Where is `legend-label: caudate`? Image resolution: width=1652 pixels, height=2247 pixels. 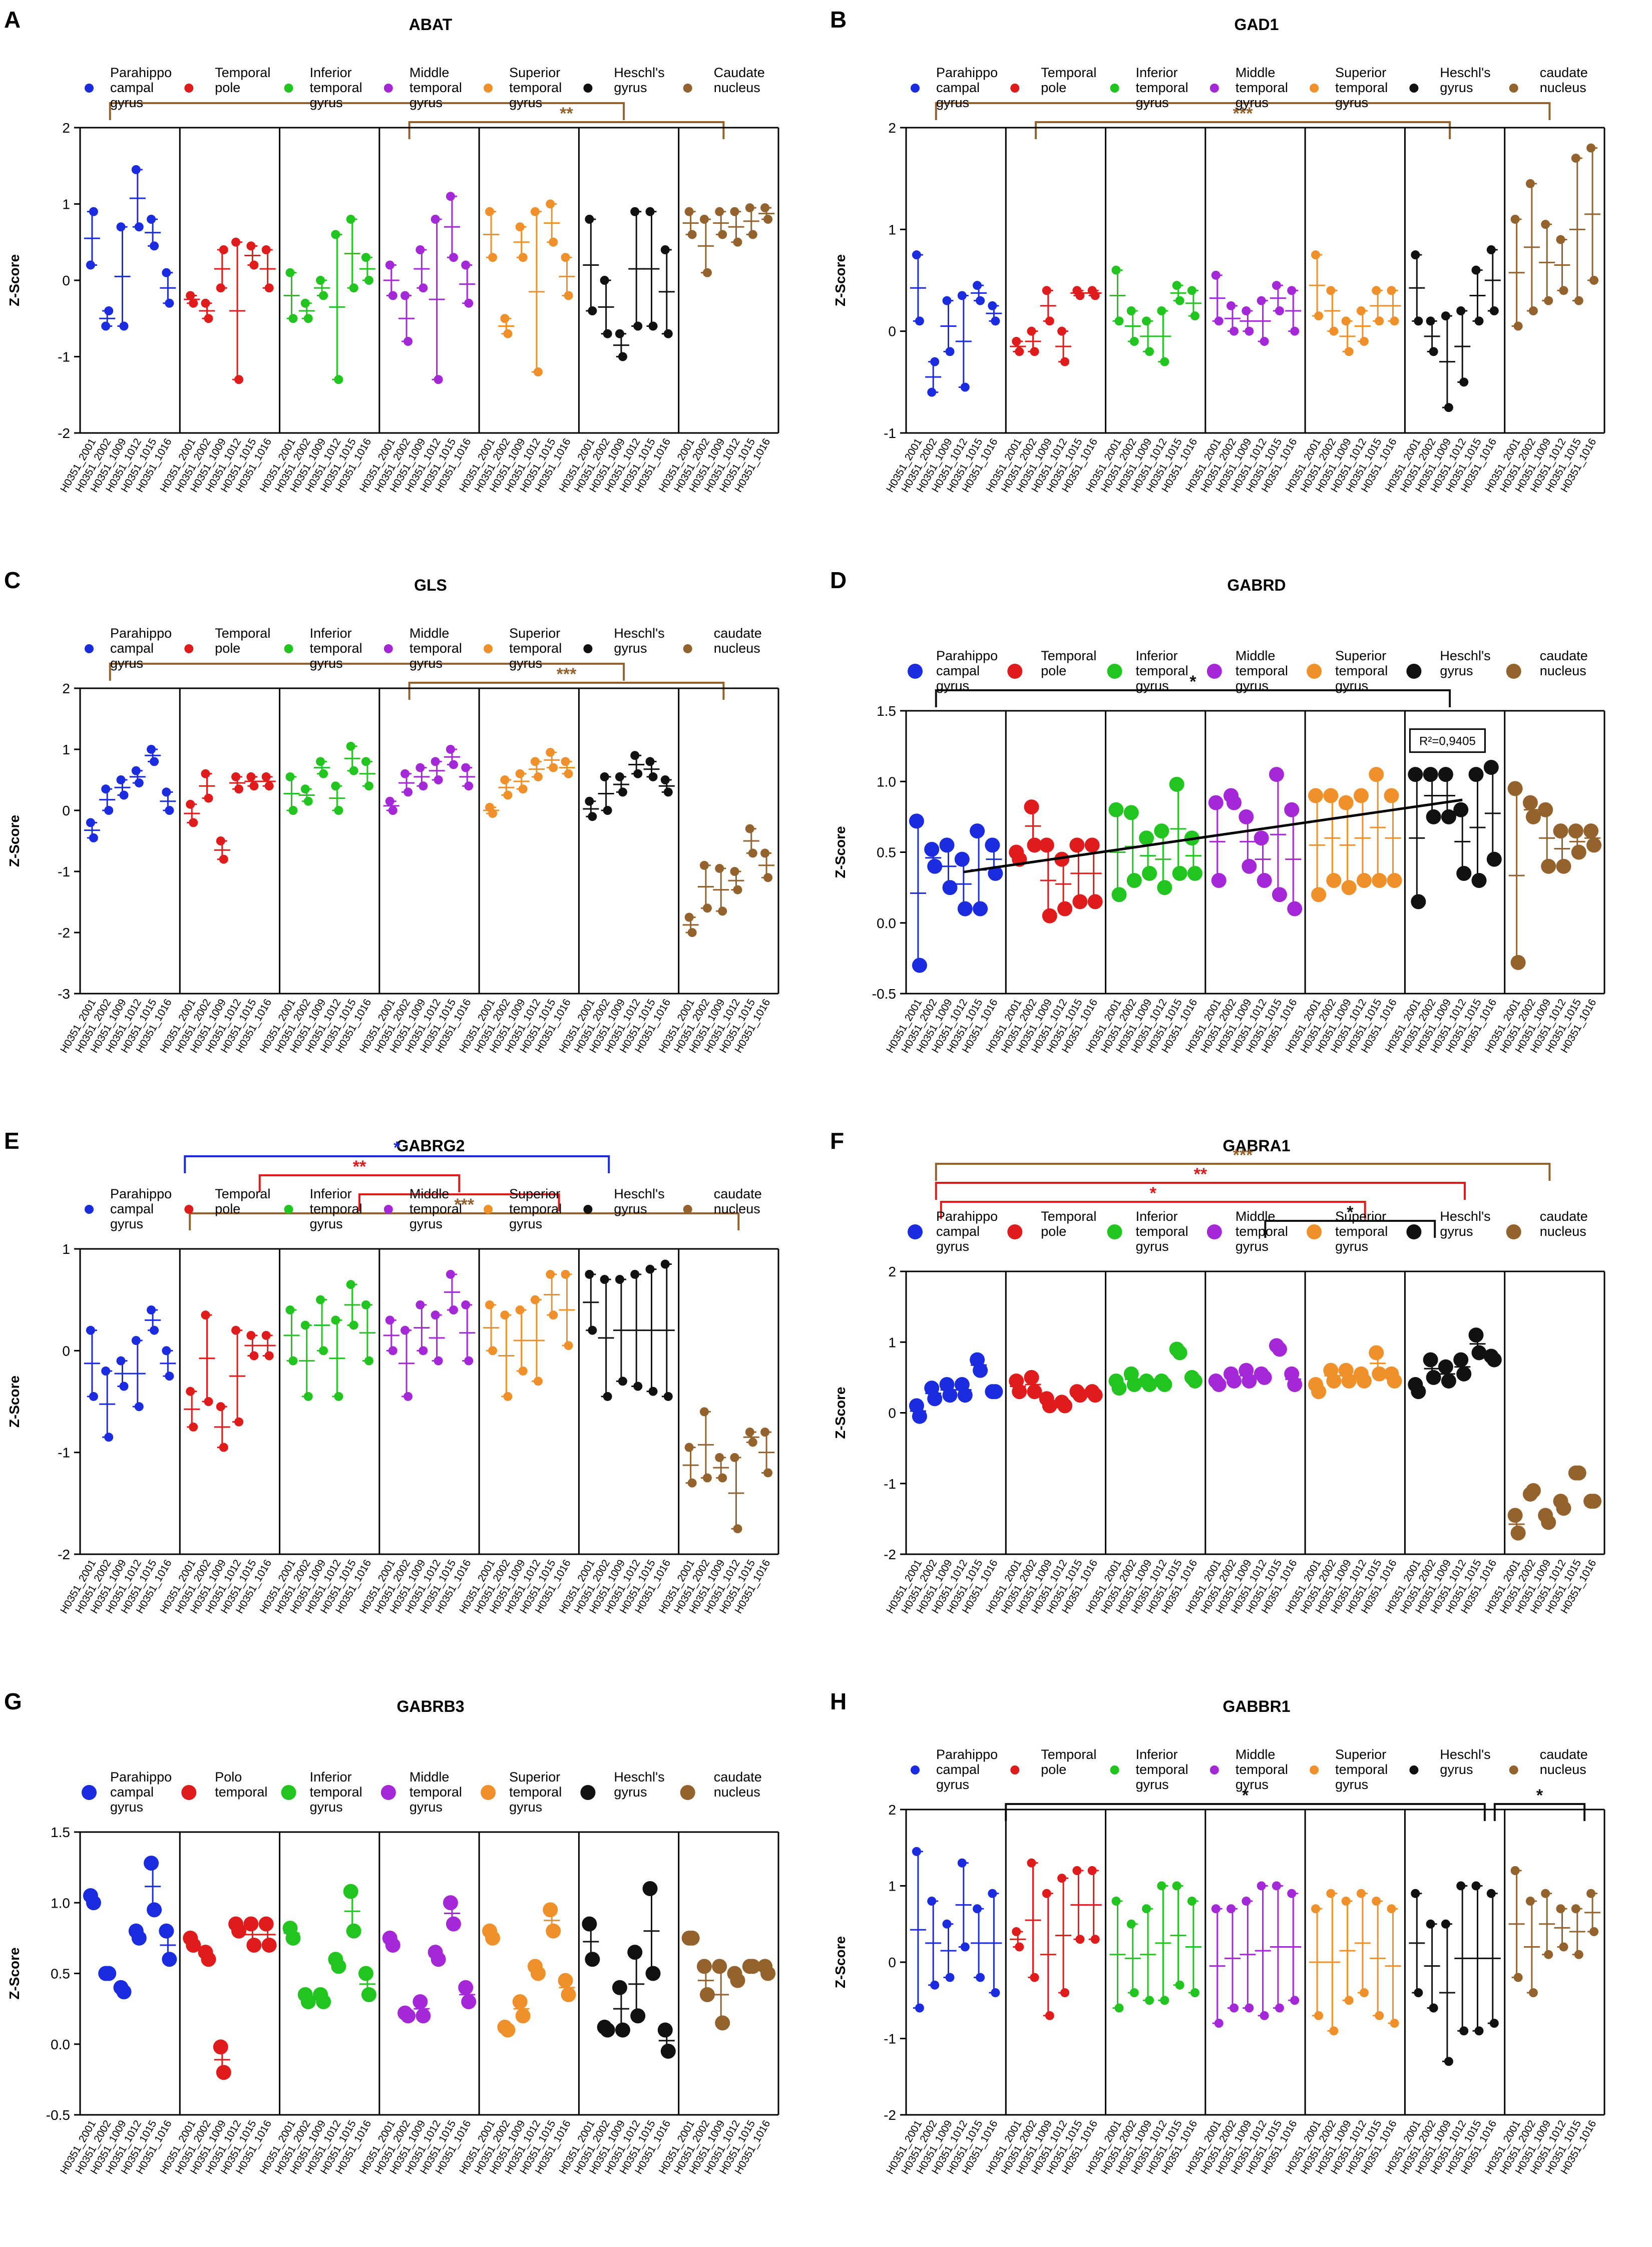
legend-label: caudate is located at coordinates (1564, 1216).